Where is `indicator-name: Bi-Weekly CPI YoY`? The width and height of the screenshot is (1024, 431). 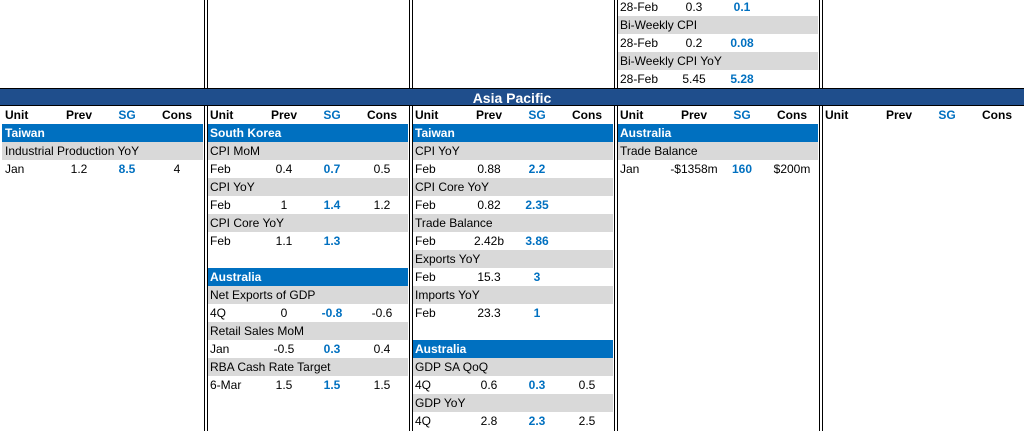 indicator-name: Bi-Weekly CPI YoY is located at coordinates (671, 61).